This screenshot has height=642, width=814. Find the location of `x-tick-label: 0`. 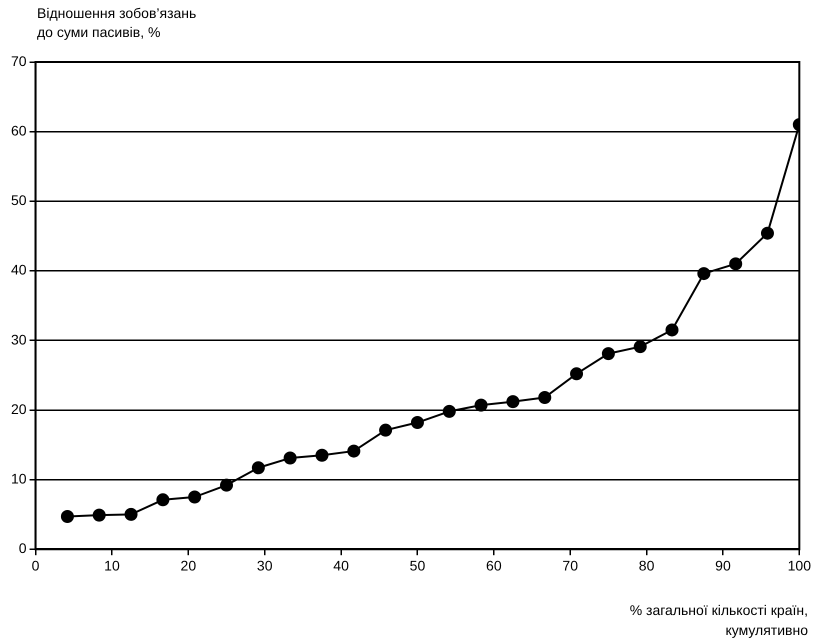

x-tick-label: 0 is located at coordinates (36, 565).